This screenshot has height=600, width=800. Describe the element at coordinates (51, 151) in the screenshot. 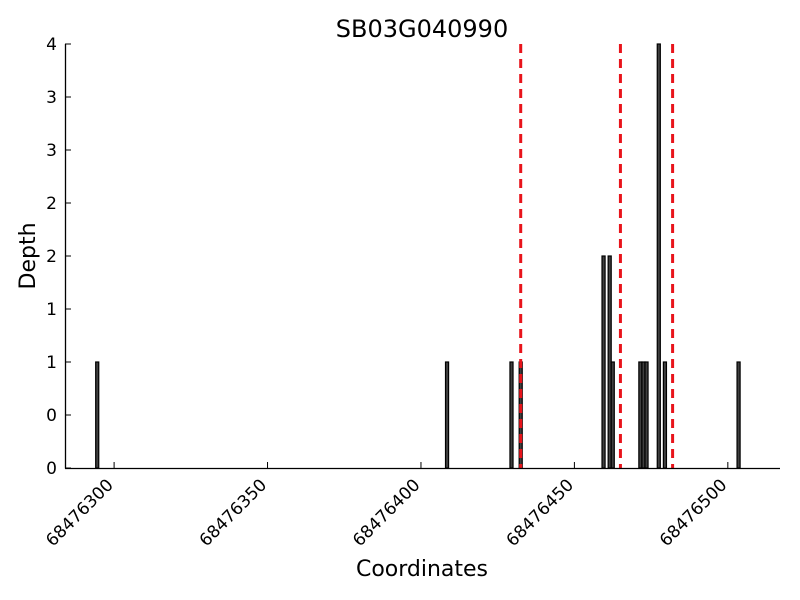

I see `y-tick-label-6: 3` at that location.